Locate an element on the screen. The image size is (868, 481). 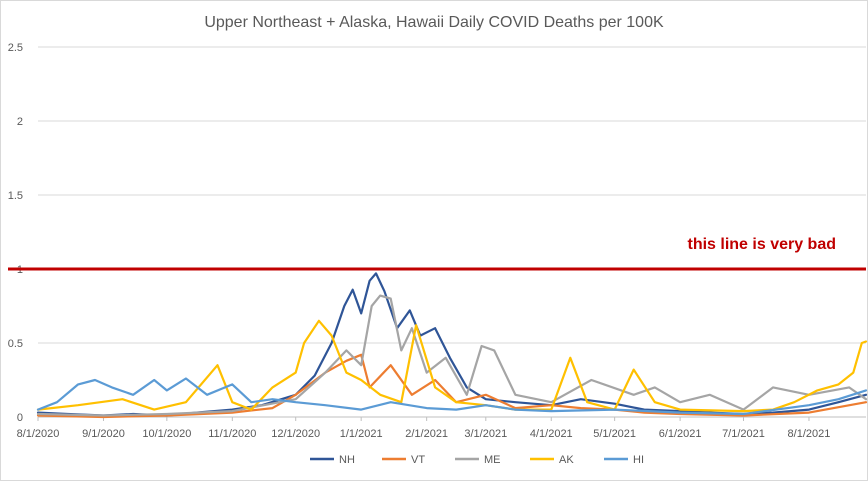
x-tick-label: 2/1/2021 is located at coordinates (426, 434).